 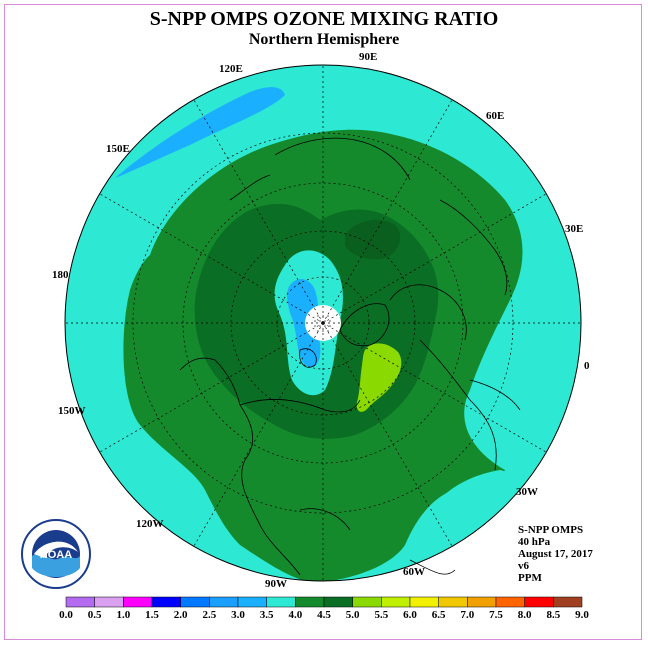 I want to click on lon-label-60e: 60E, so click(x=495, y=116).